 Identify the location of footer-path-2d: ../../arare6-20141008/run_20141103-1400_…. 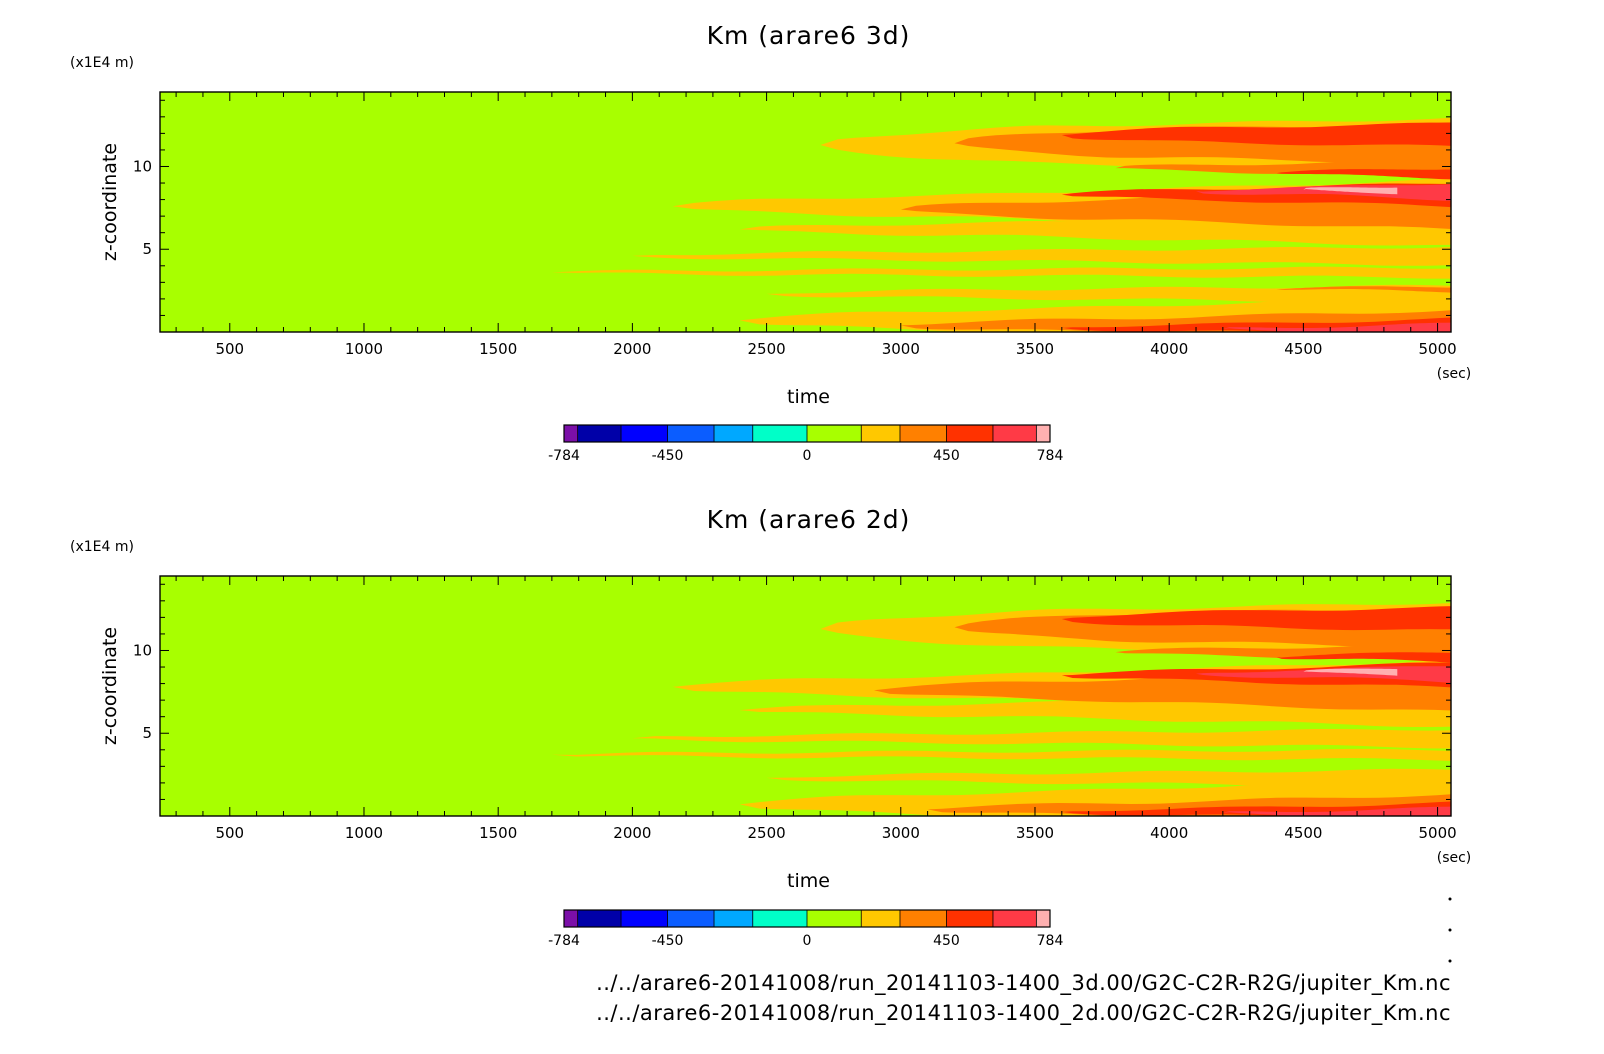
(1023, 1013).